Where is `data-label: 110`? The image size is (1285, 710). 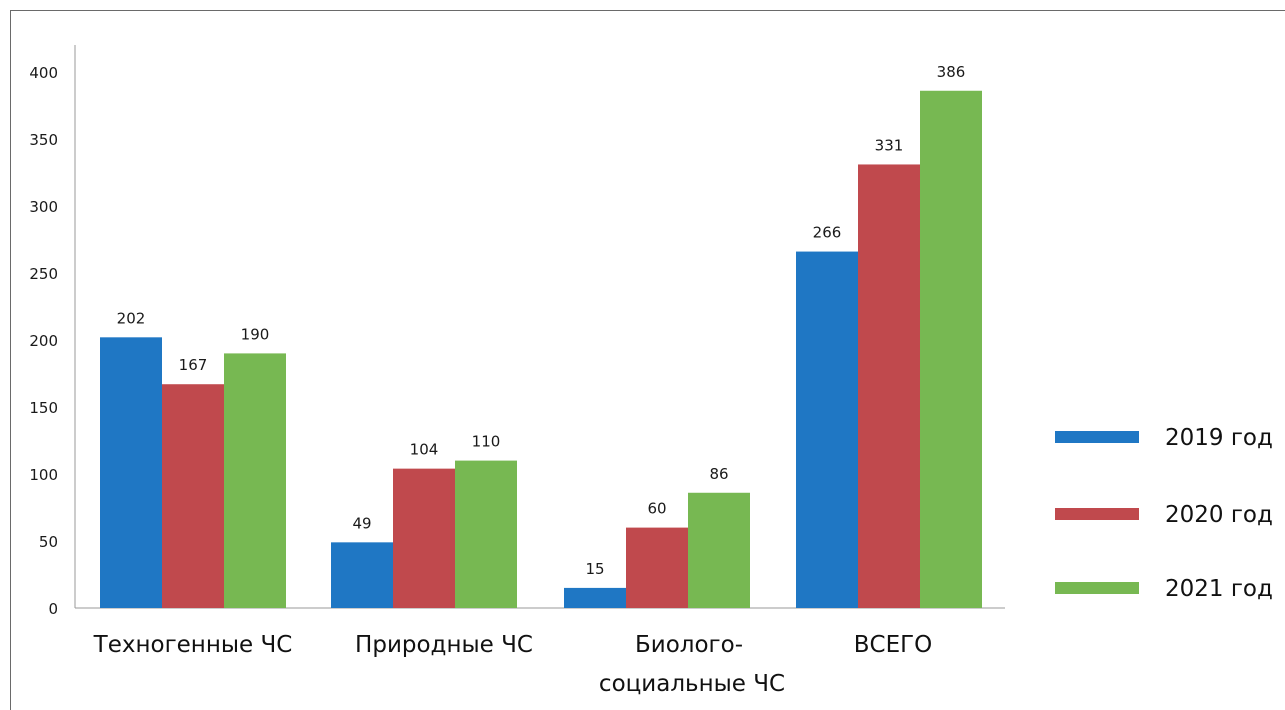
data-label: 110 is located at coordinates (486, 442).